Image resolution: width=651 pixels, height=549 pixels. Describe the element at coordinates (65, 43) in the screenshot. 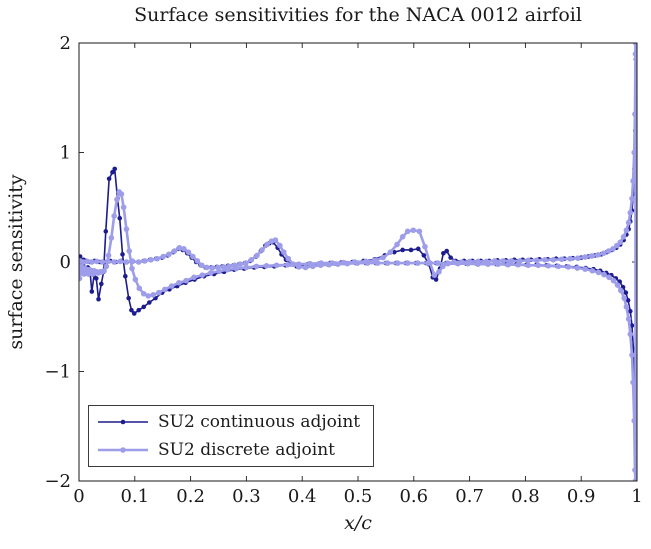

I see `y-tick-label: 2` at that location.